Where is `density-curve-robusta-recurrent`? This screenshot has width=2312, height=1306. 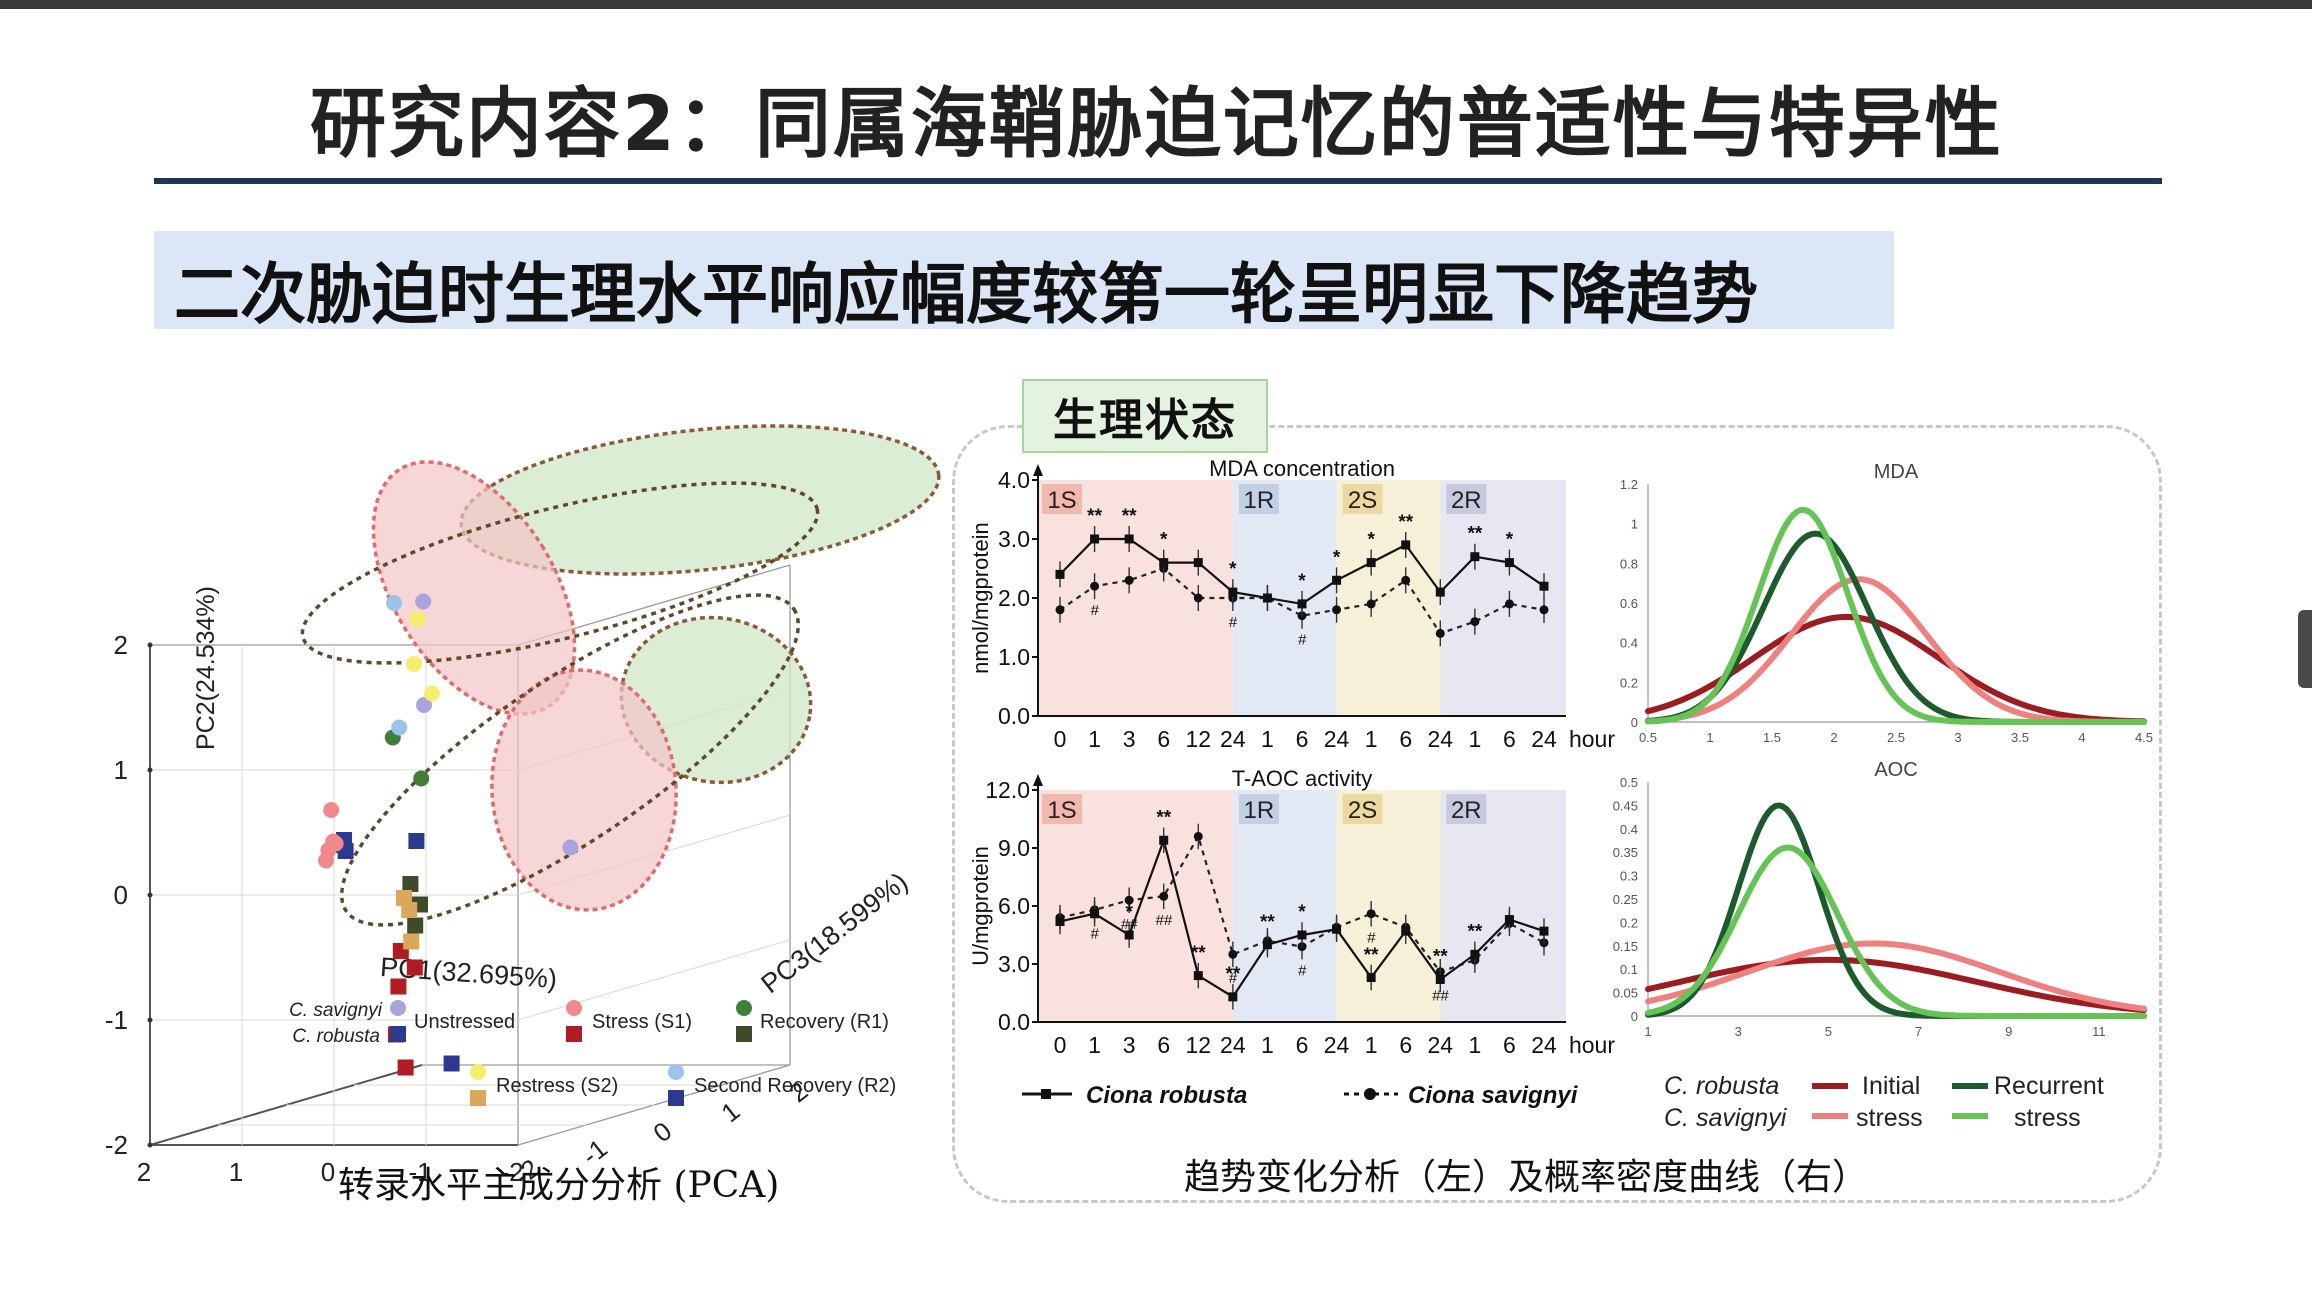 density-curve-robusta-recurrent is located at coordinates (1896, 910).